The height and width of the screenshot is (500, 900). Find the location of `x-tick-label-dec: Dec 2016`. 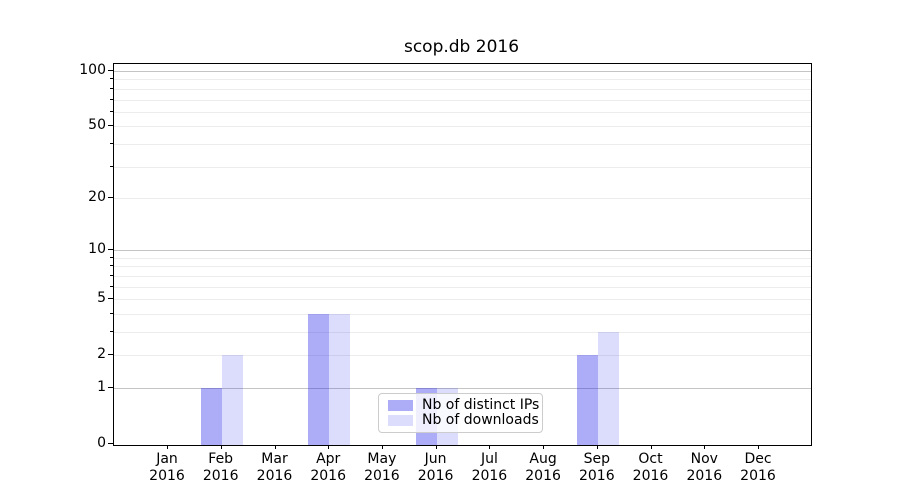

x-tick-label-dec: Dec 2016 is located at coordinates (758, 467).